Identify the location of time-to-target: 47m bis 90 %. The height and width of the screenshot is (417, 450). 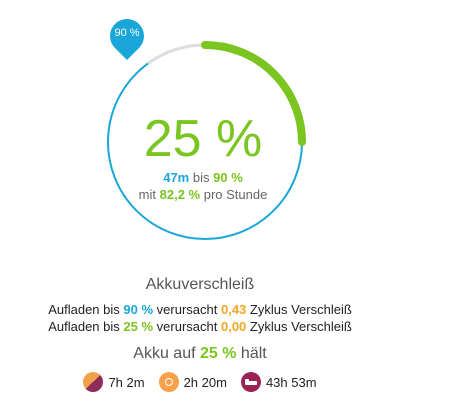
(203, 177).